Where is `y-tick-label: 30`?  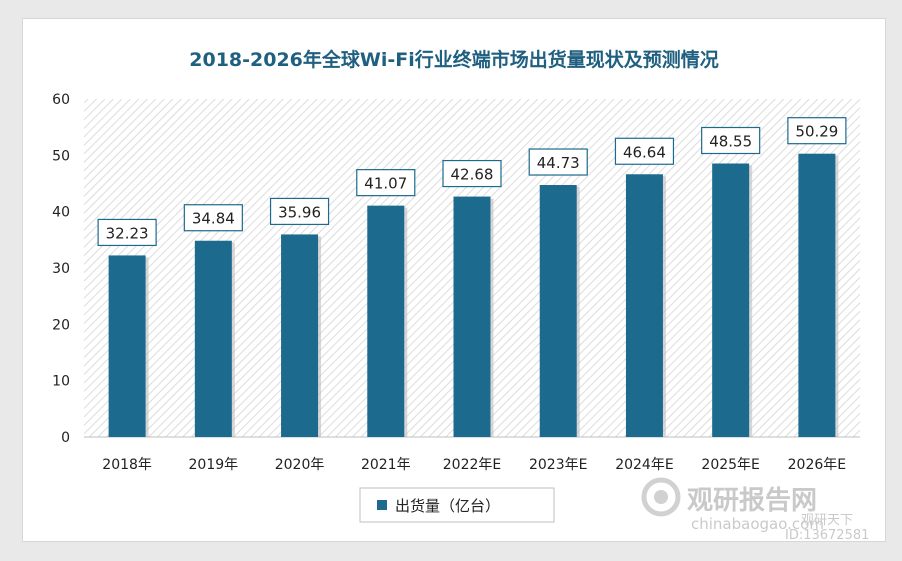 y-tick-label: 30 is located at coordinates (61, 269).